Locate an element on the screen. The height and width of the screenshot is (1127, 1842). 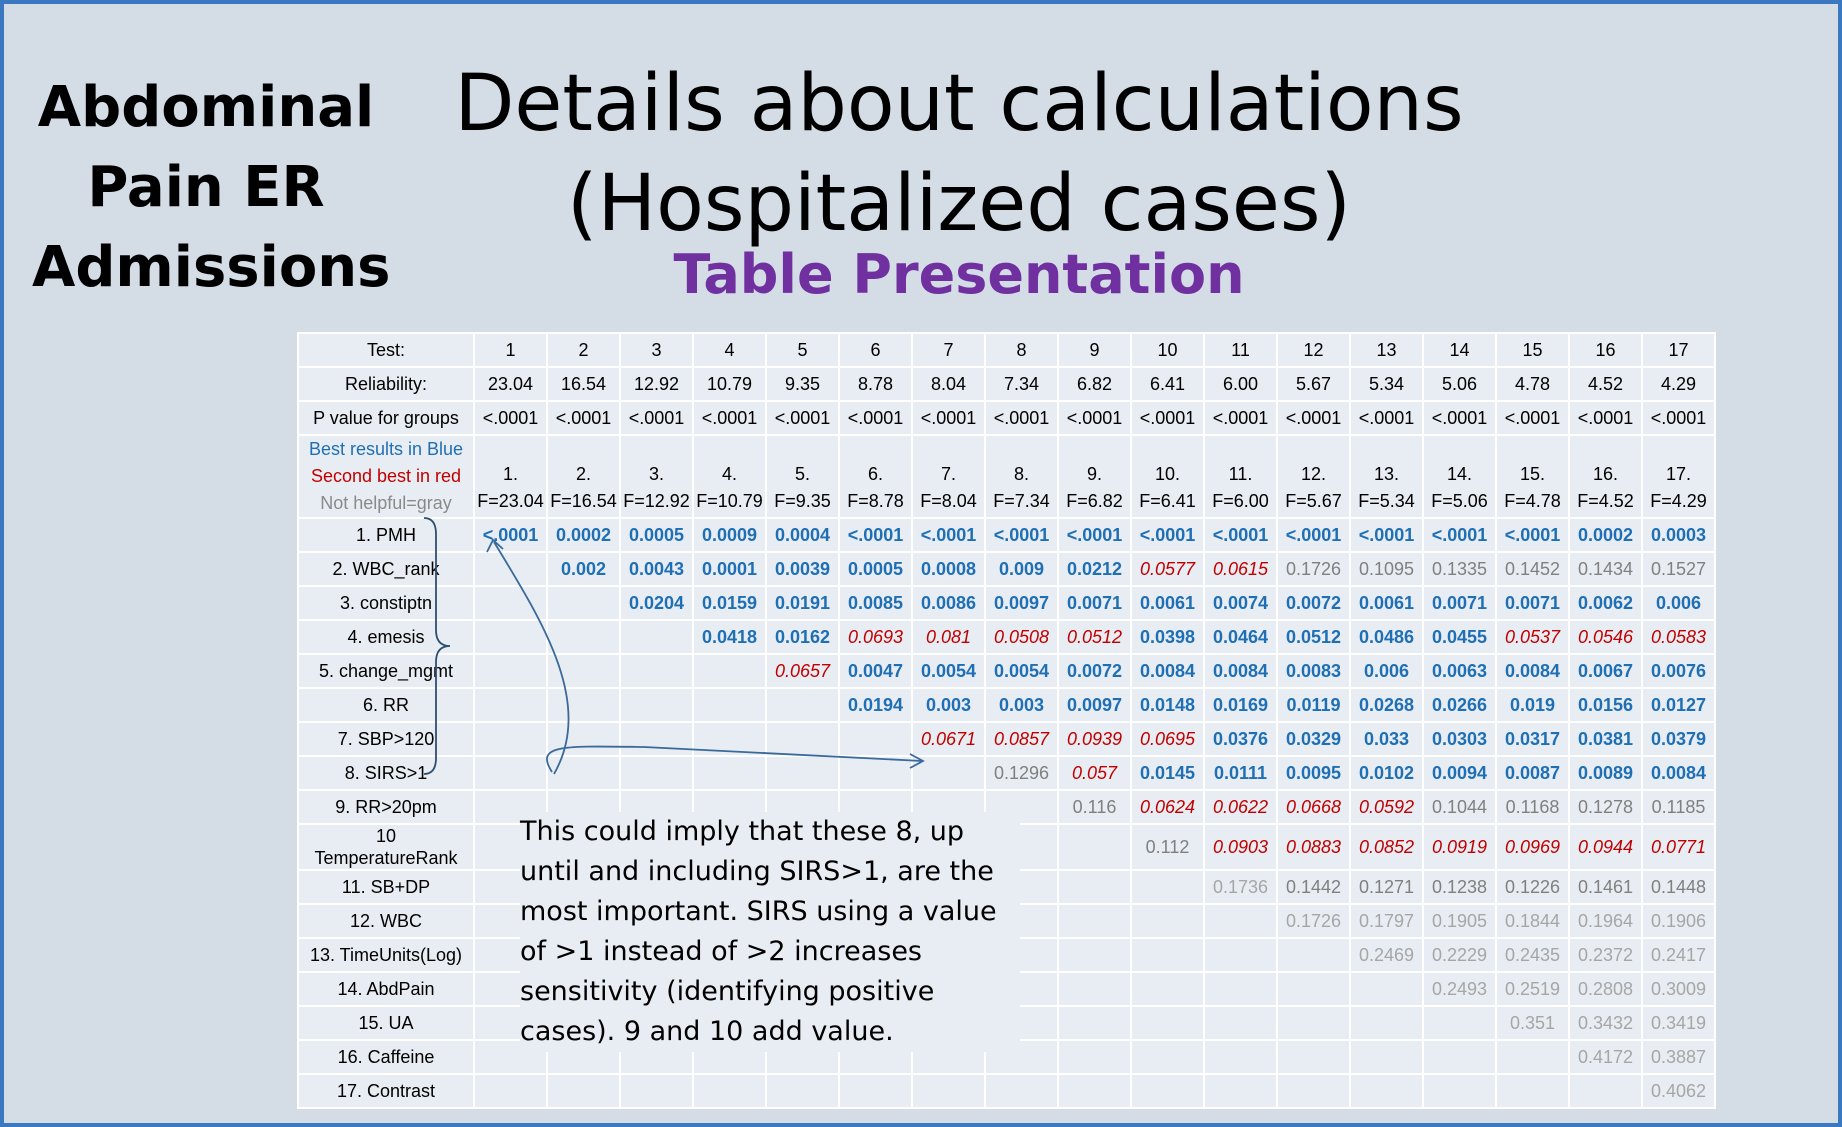
f-header: 12. F=5.67 is located at coordinates (1313, 476).